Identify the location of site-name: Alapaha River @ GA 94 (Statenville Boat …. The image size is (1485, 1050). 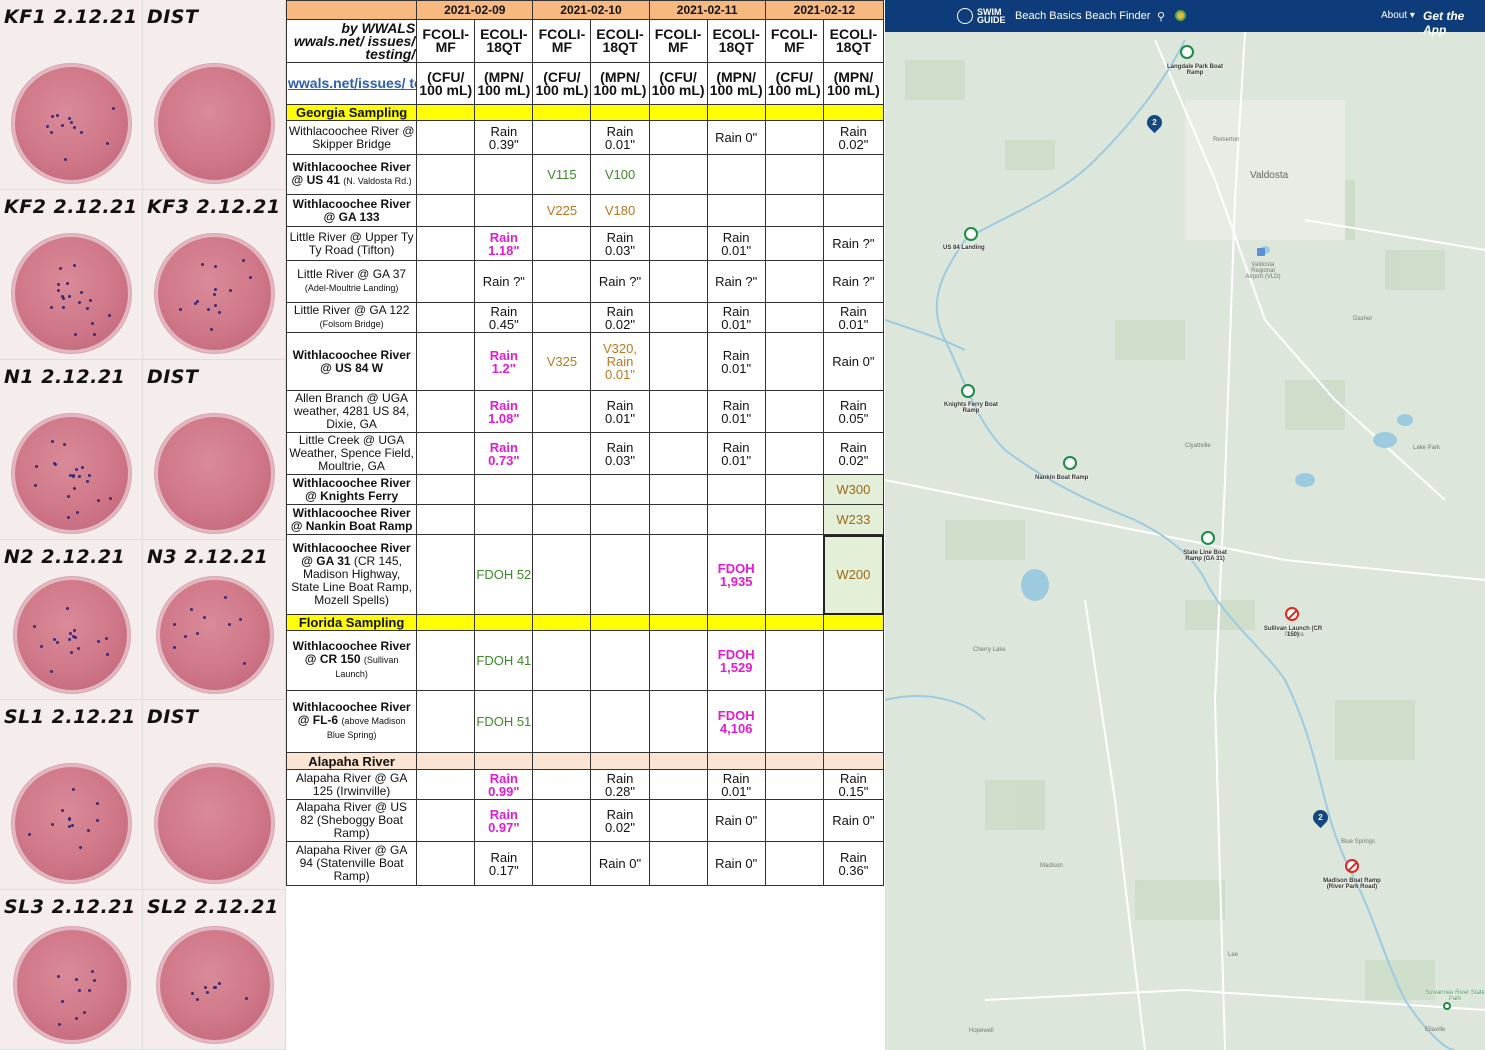
(351, 863).